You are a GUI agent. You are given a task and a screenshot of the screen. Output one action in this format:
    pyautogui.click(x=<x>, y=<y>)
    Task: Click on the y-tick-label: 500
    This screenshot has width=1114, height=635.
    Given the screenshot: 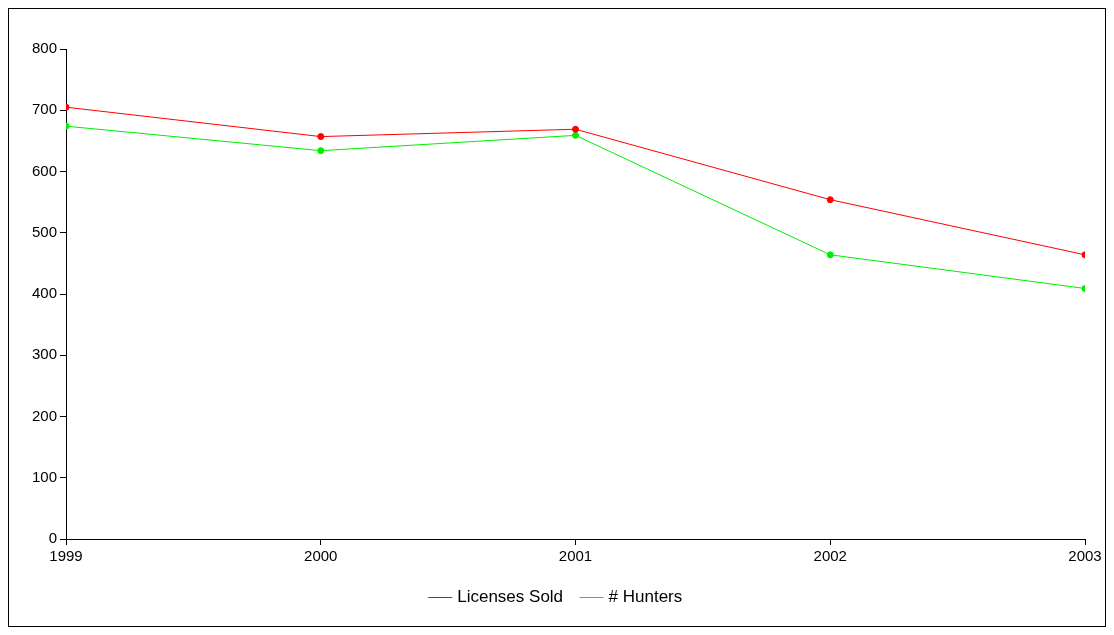 What is the action you would take?
    pyautogui.click(x=45, y=231)
    